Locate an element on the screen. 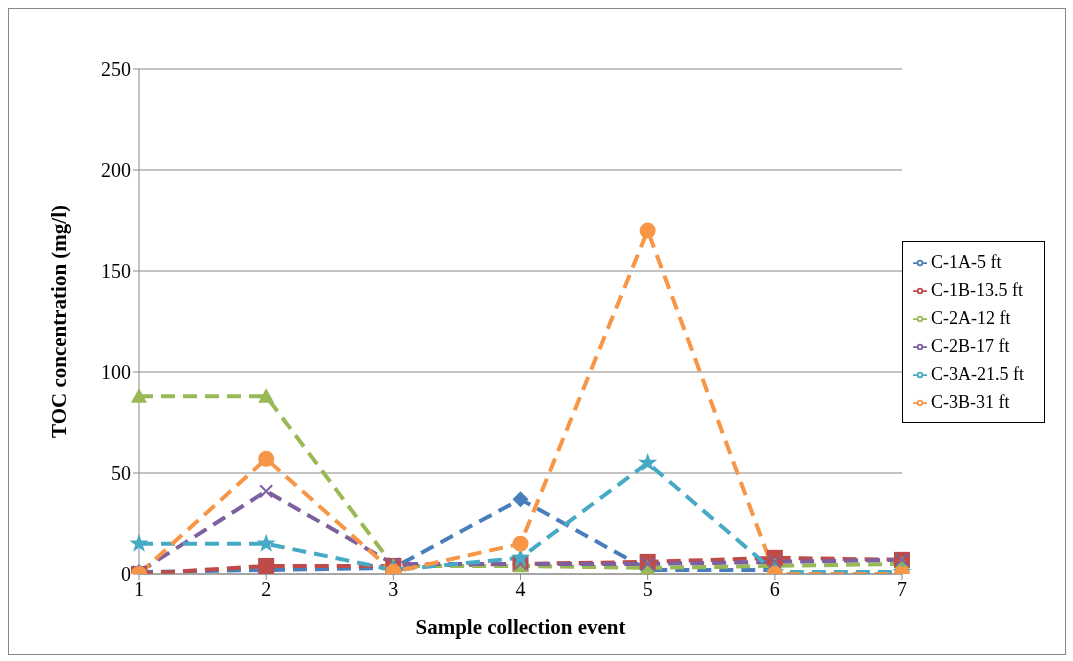 This screenshot has height=661, width=1073. x-tick-label: 6 is located at coordinates (774, 589).